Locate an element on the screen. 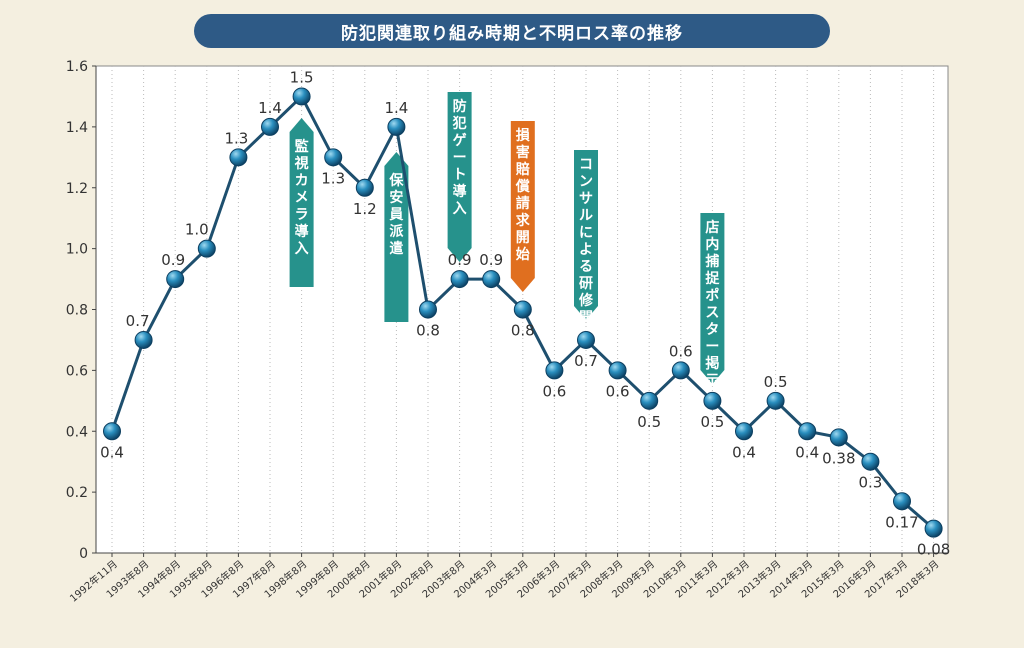  annotation-label: 店内捕捉ポスター掲示 is located at coordinates (712, 304).